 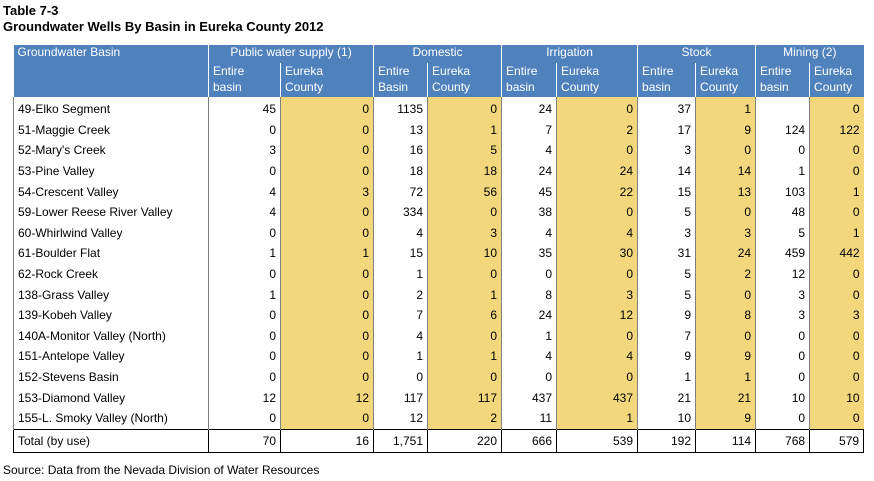 I want to click on table-row: 54-Crescent Valley 4 3 72 56 45 22 15 13 103 1, so click(x=438, y=191).